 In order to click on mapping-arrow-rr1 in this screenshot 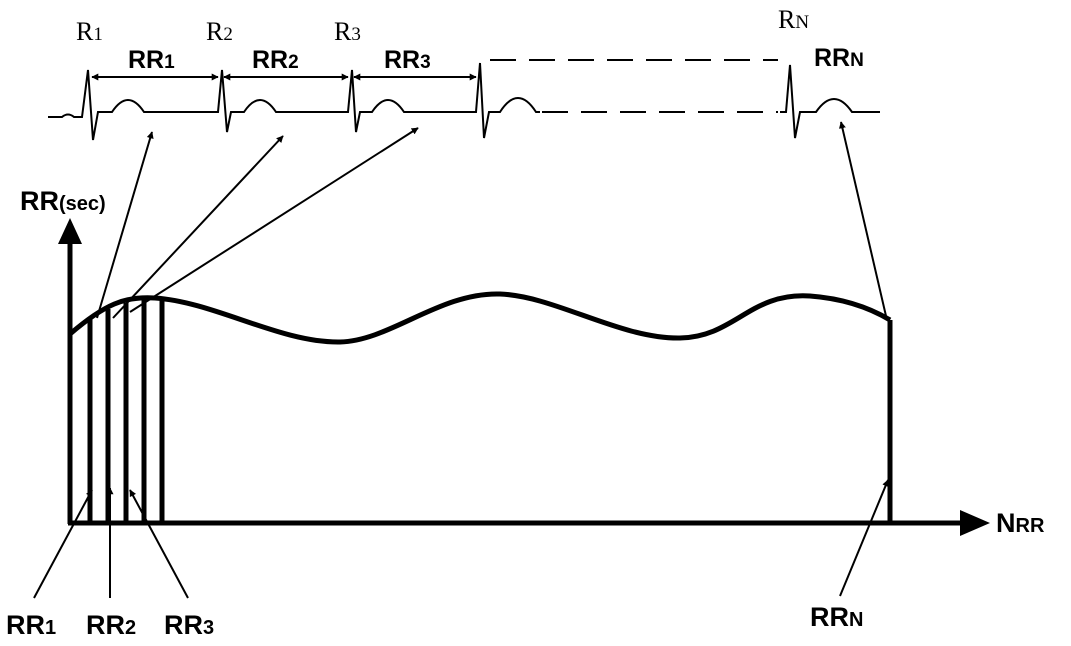, I will do `click(125, 225)`.